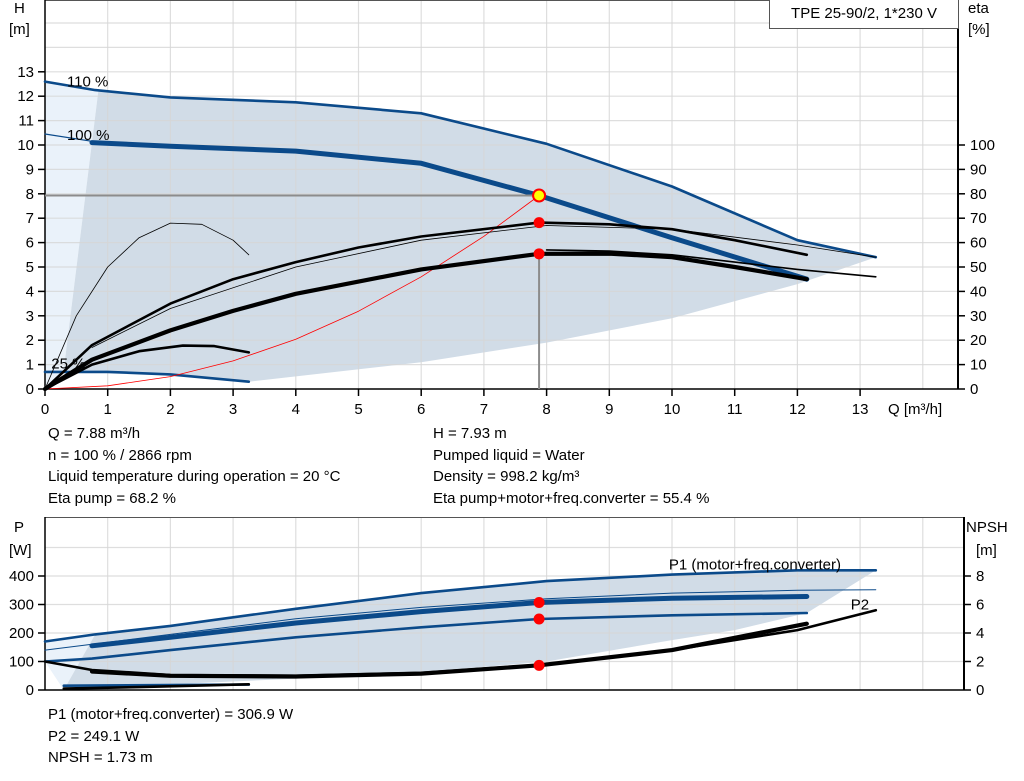 Image resolution: width=1024 pixels, height=781 pixels. Describe the element at coordinates (21, 576) in the screenshot. I see `power-npsh-left-tick-label: 400` at that location.